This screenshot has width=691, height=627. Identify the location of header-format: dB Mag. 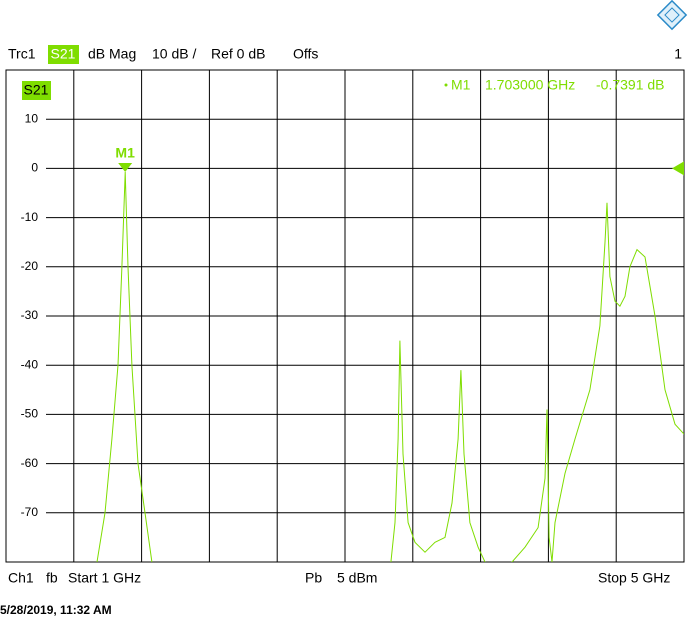
(112, 54).